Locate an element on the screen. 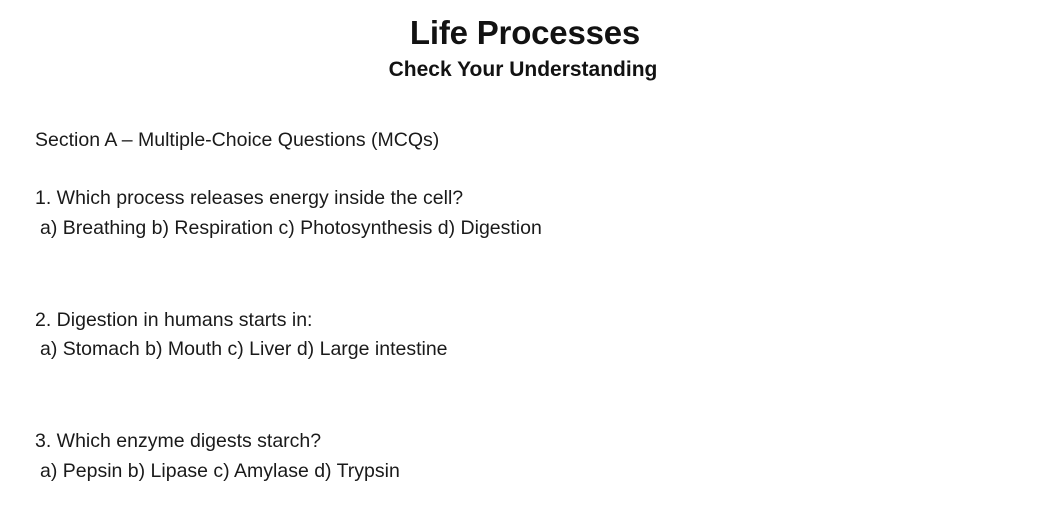 The height and width of the screenshot is (526, 1044). page-subtitle: Check Your Understanding is located at coordinates (523, 69).